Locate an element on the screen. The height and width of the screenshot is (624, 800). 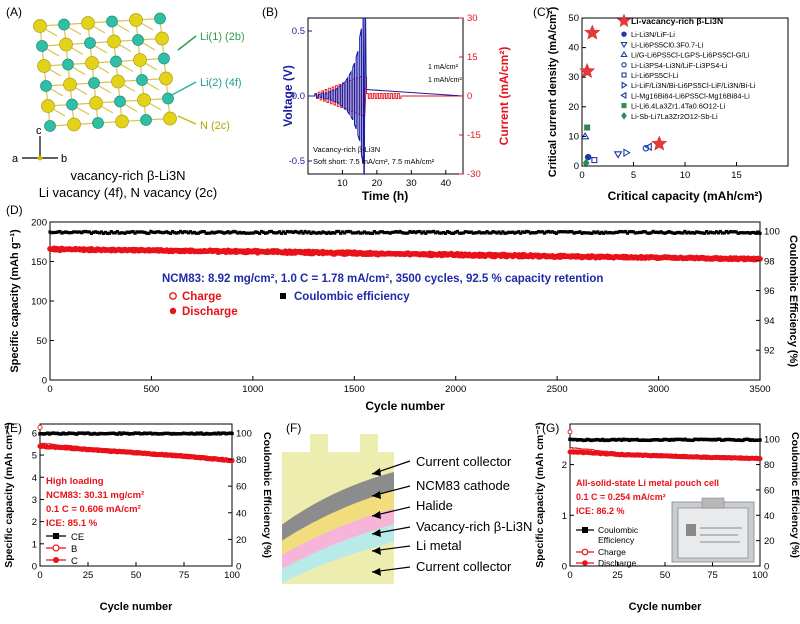
chart-c-ytick-label: 40 is located at coordinates (573, 48).